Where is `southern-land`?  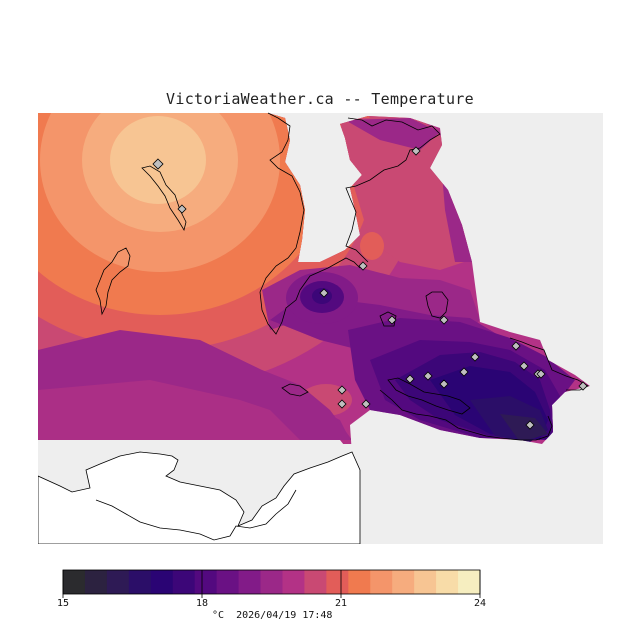
southern-land is located at coordinates (199, 497).